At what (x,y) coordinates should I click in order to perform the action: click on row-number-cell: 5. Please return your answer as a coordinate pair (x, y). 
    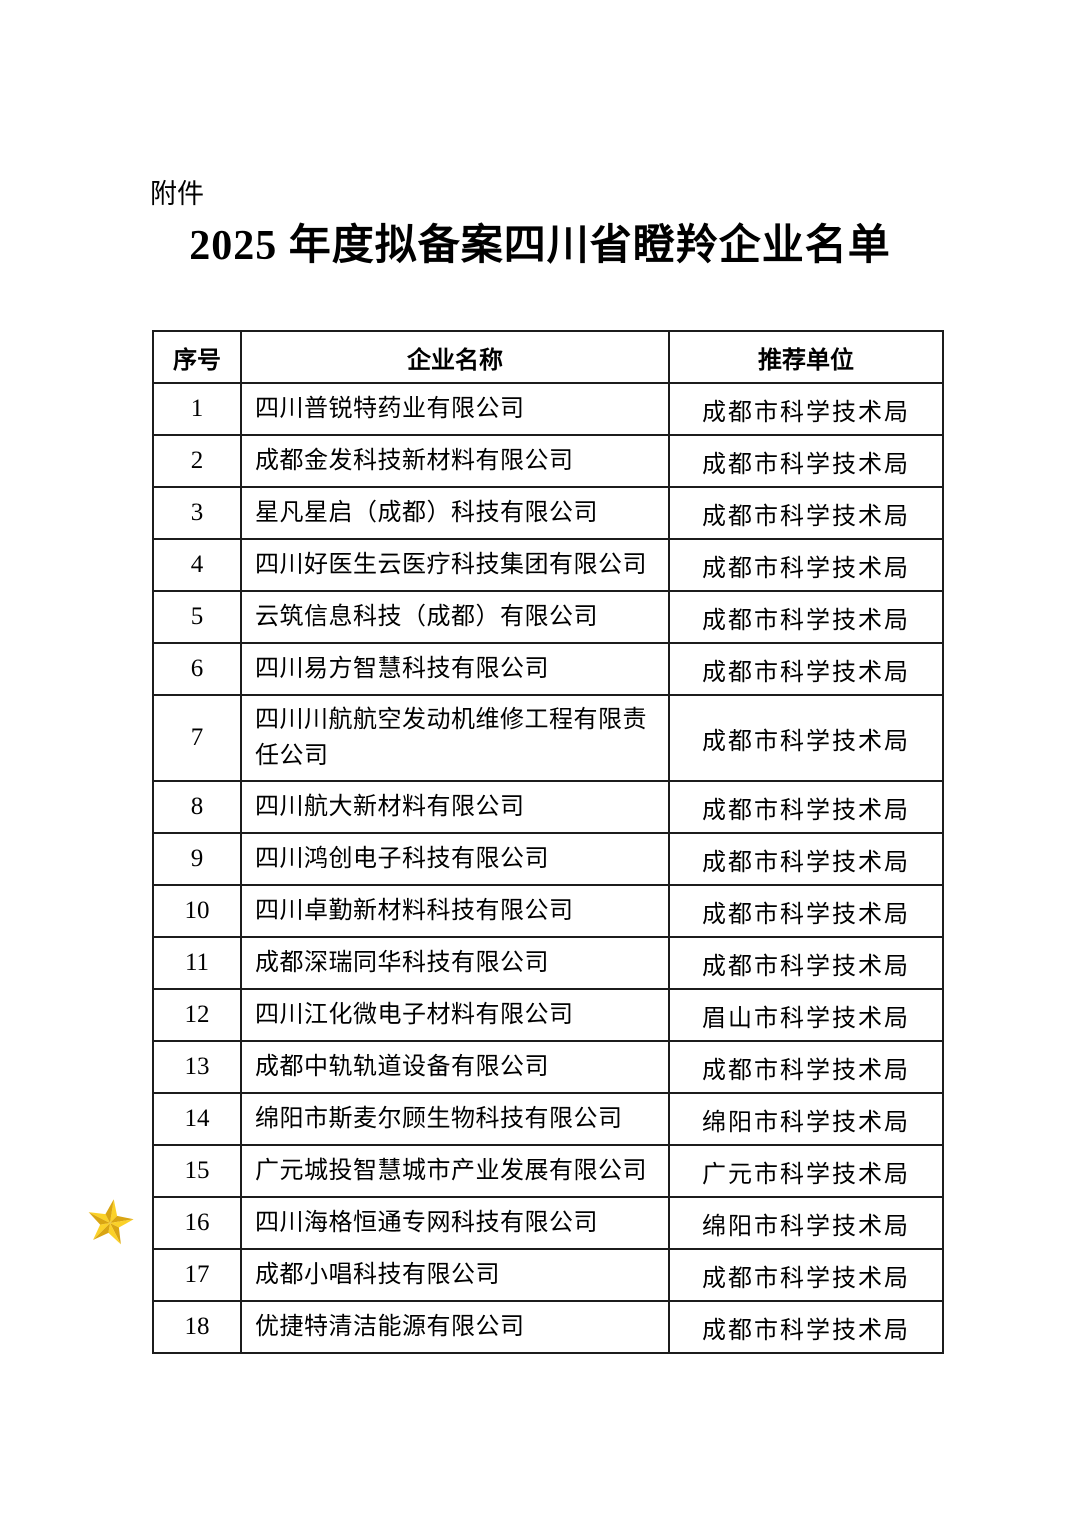
    Looking at the image, I should click on (197, 617).